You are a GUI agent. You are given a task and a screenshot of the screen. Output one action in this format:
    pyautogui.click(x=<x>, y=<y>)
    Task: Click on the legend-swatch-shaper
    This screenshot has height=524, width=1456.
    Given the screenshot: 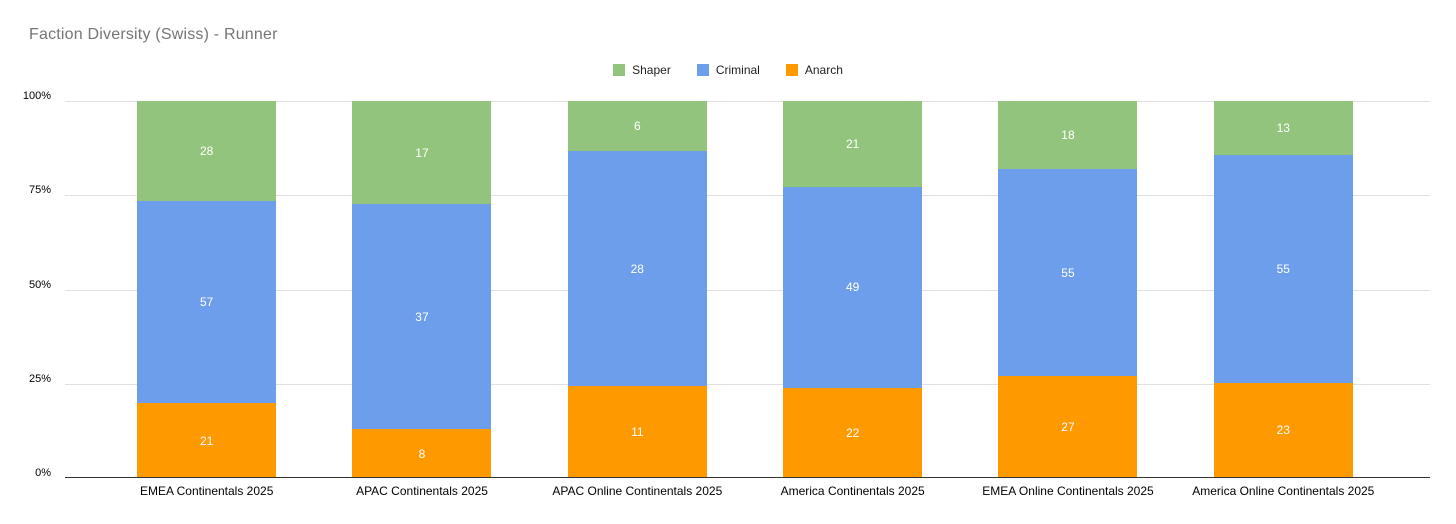 What is the action you would take?
    pyautogui.click(x=619, y=70)
    